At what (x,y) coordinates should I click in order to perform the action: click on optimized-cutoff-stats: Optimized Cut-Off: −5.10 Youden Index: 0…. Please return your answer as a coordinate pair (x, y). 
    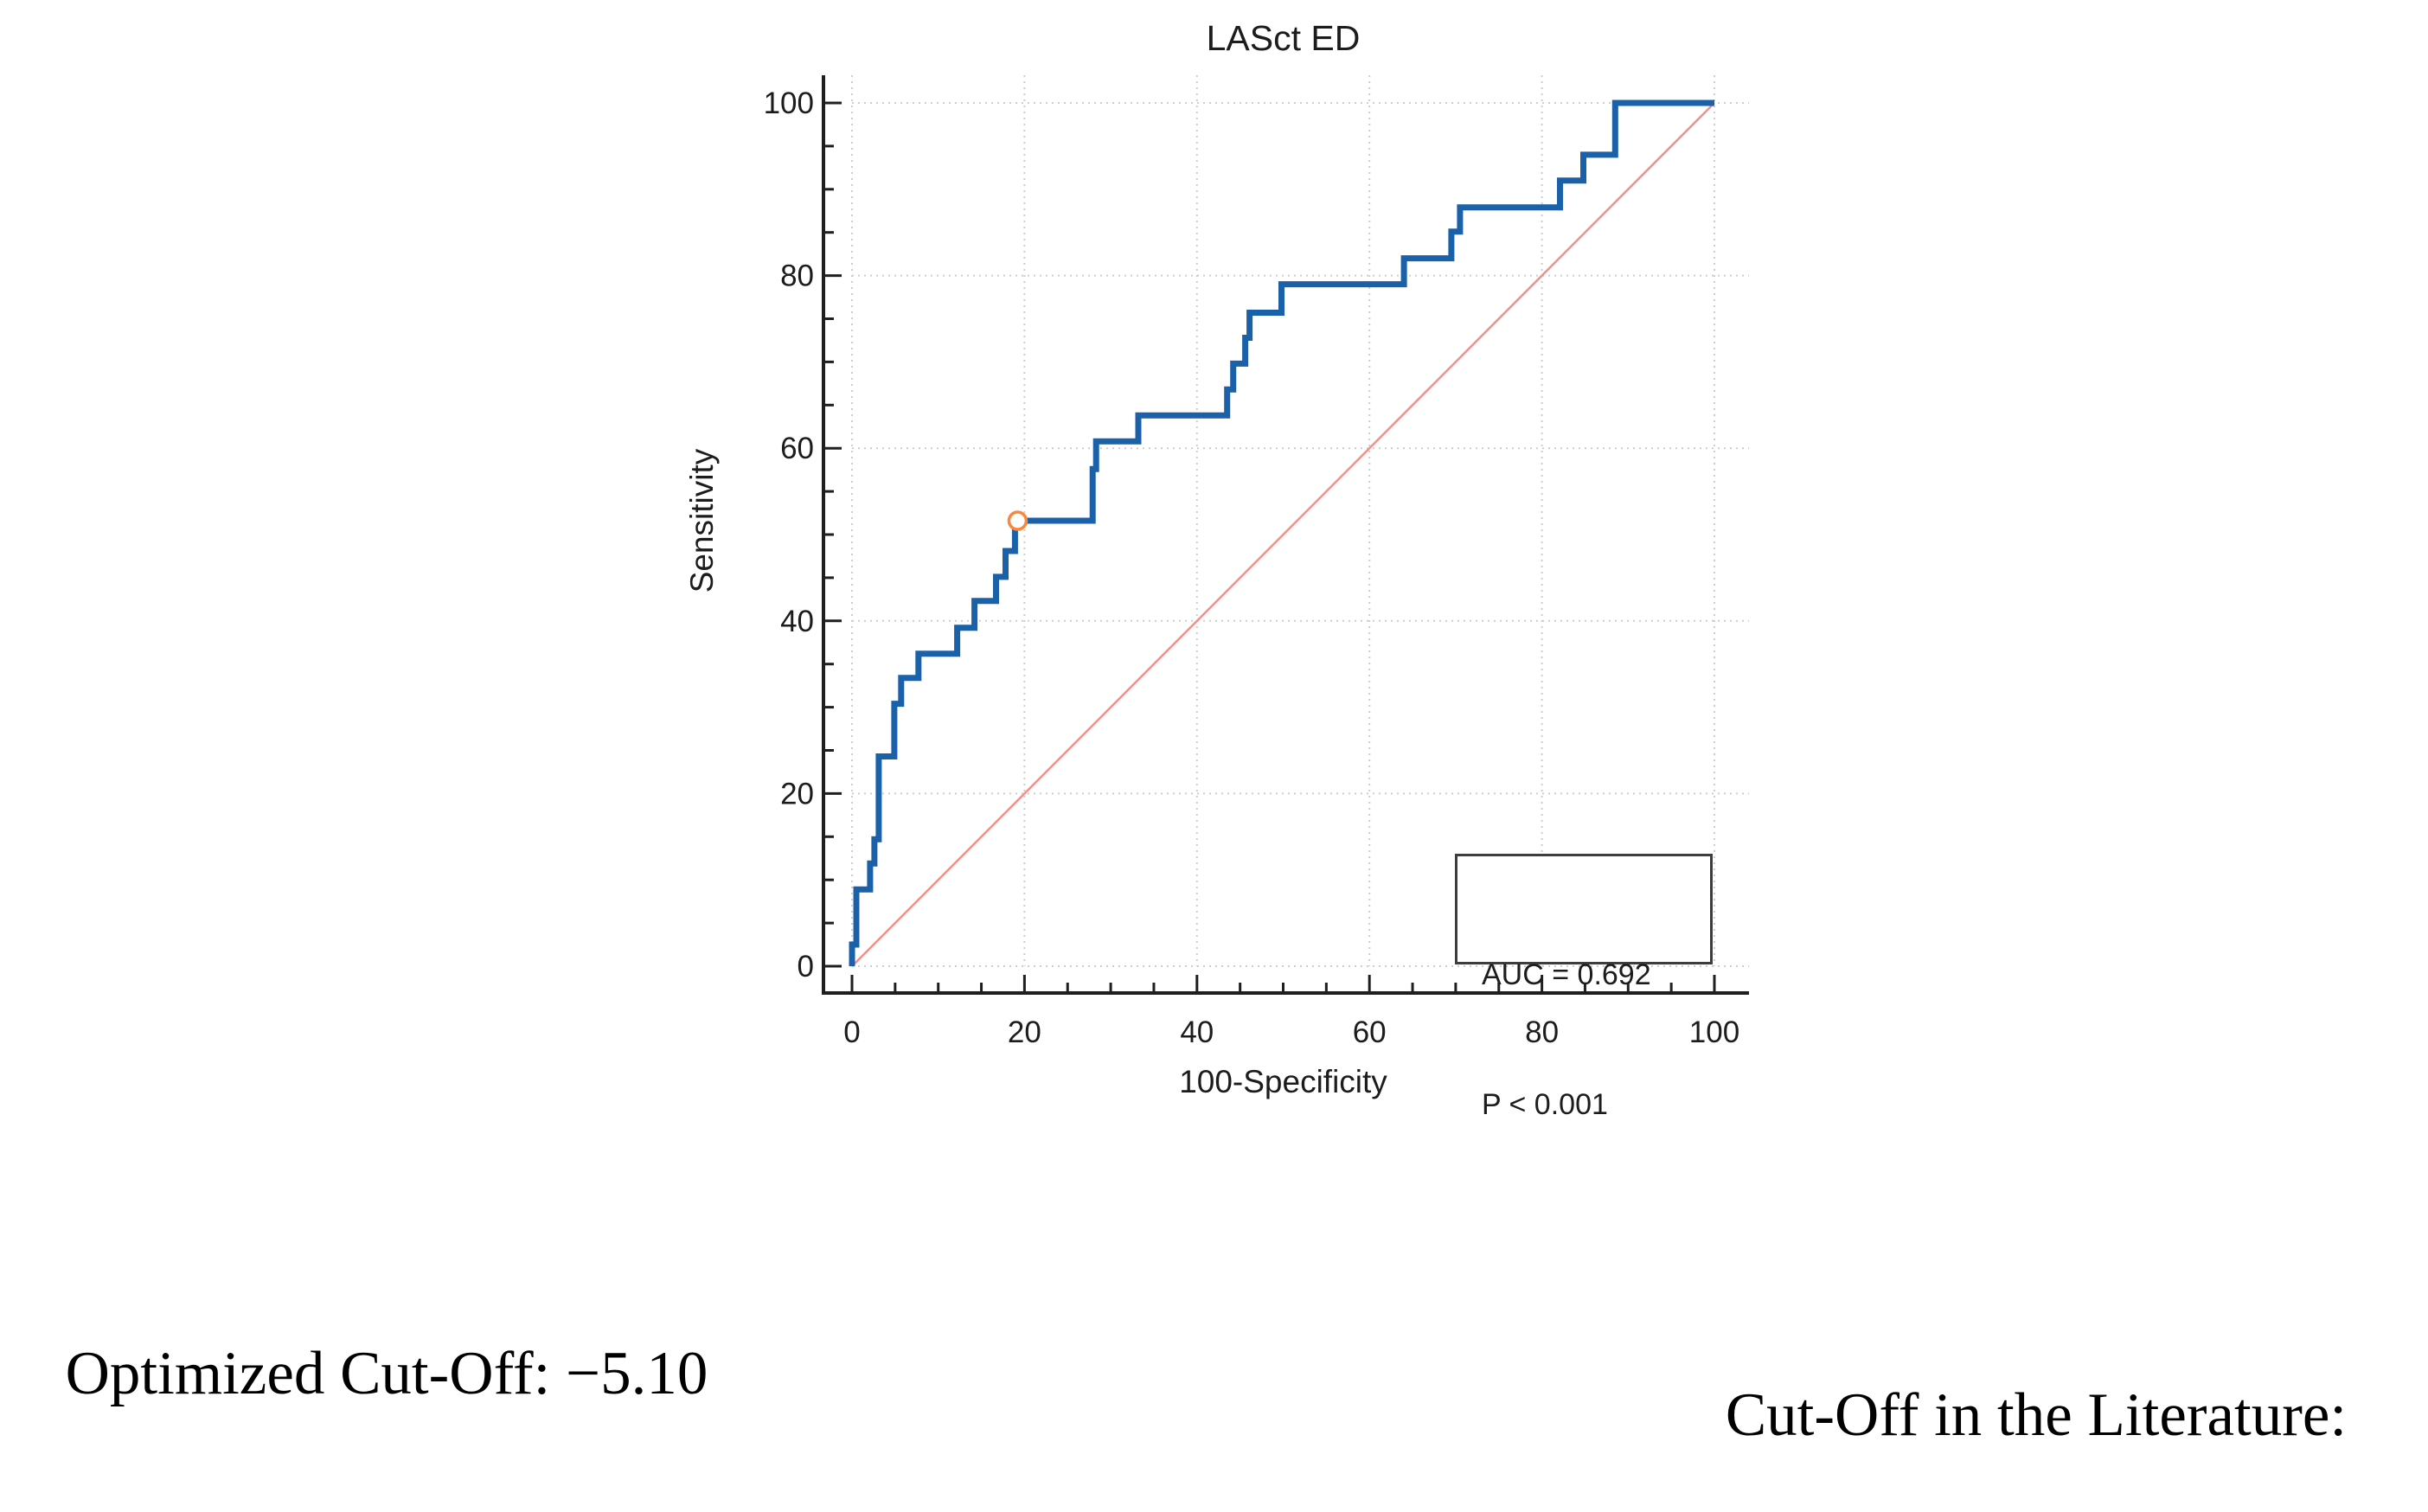
    Looking at the image, I should click on (386, 1338).